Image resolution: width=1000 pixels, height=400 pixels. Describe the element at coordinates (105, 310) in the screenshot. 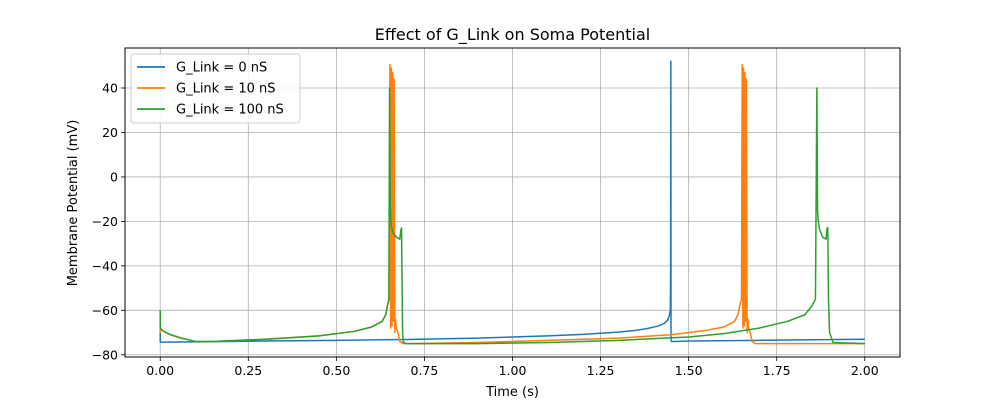

I see `y-tick-label: −60` at that location.